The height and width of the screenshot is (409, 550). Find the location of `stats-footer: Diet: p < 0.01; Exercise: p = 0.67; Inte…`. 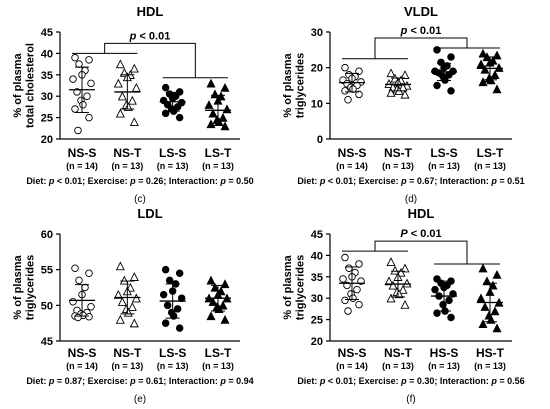

stats-footer: Diet: p < 0.01; Exercise: p = 0.67; Inte… is located at coordinates (410, 181).